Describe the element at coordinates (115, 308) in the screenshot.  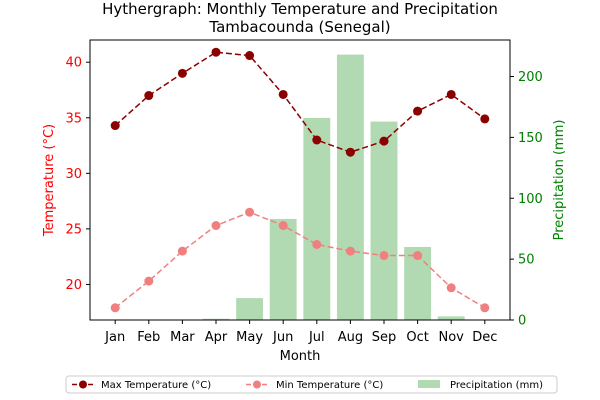
I see `min-temperature-point-jan` at that location.